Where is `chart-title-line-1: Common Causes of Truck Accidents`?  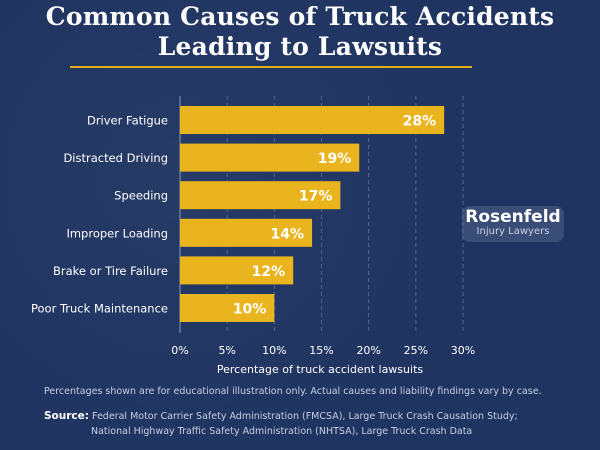 chart-title-line-1: Common Causes of Truck Accidents is located at coordinates (300, 16).